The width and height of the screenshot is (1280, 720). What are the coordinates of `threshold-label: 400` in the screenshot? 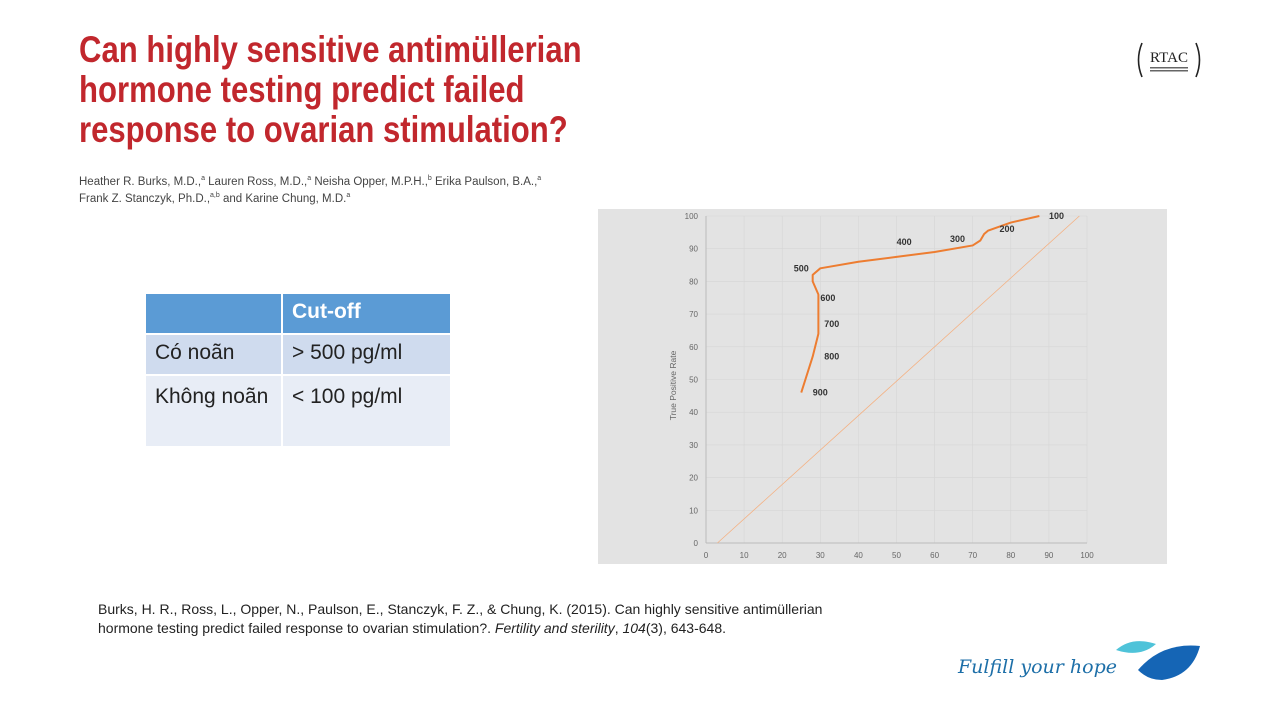 It's located at (904, 242).